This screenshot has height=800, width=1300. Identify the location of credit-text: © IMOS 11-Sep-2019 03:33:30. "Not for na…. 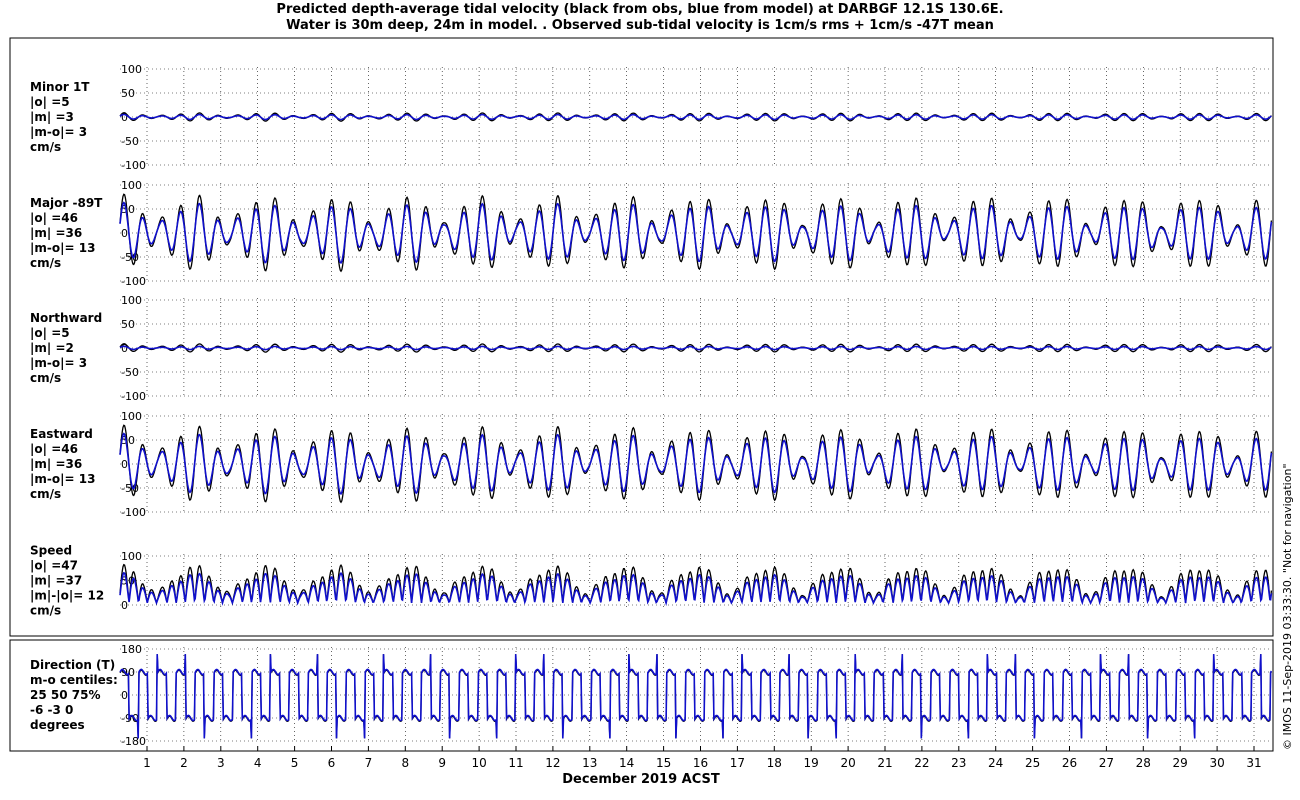
(1287, 606).